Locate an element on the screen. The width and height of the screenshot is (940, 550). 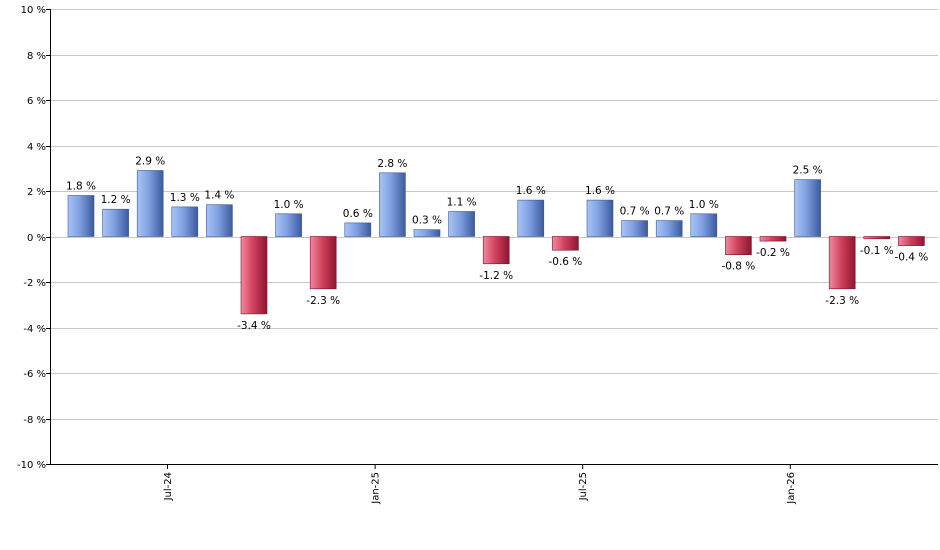
bar-data-label: -0.2 % is located at coordinates (773, 253).